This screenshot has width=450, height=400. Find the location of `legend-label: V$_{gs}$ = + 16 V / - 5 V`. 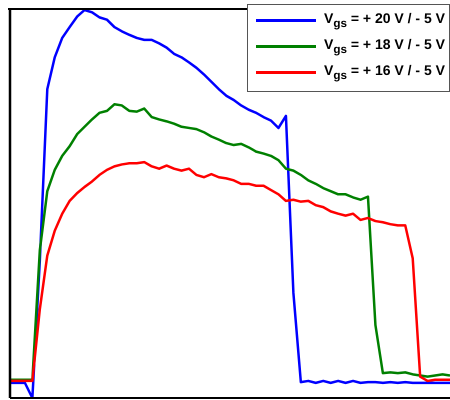

legend-label: V$_{gs}$ = + 16 V / - 5 V is located at coordinates (384, 72).